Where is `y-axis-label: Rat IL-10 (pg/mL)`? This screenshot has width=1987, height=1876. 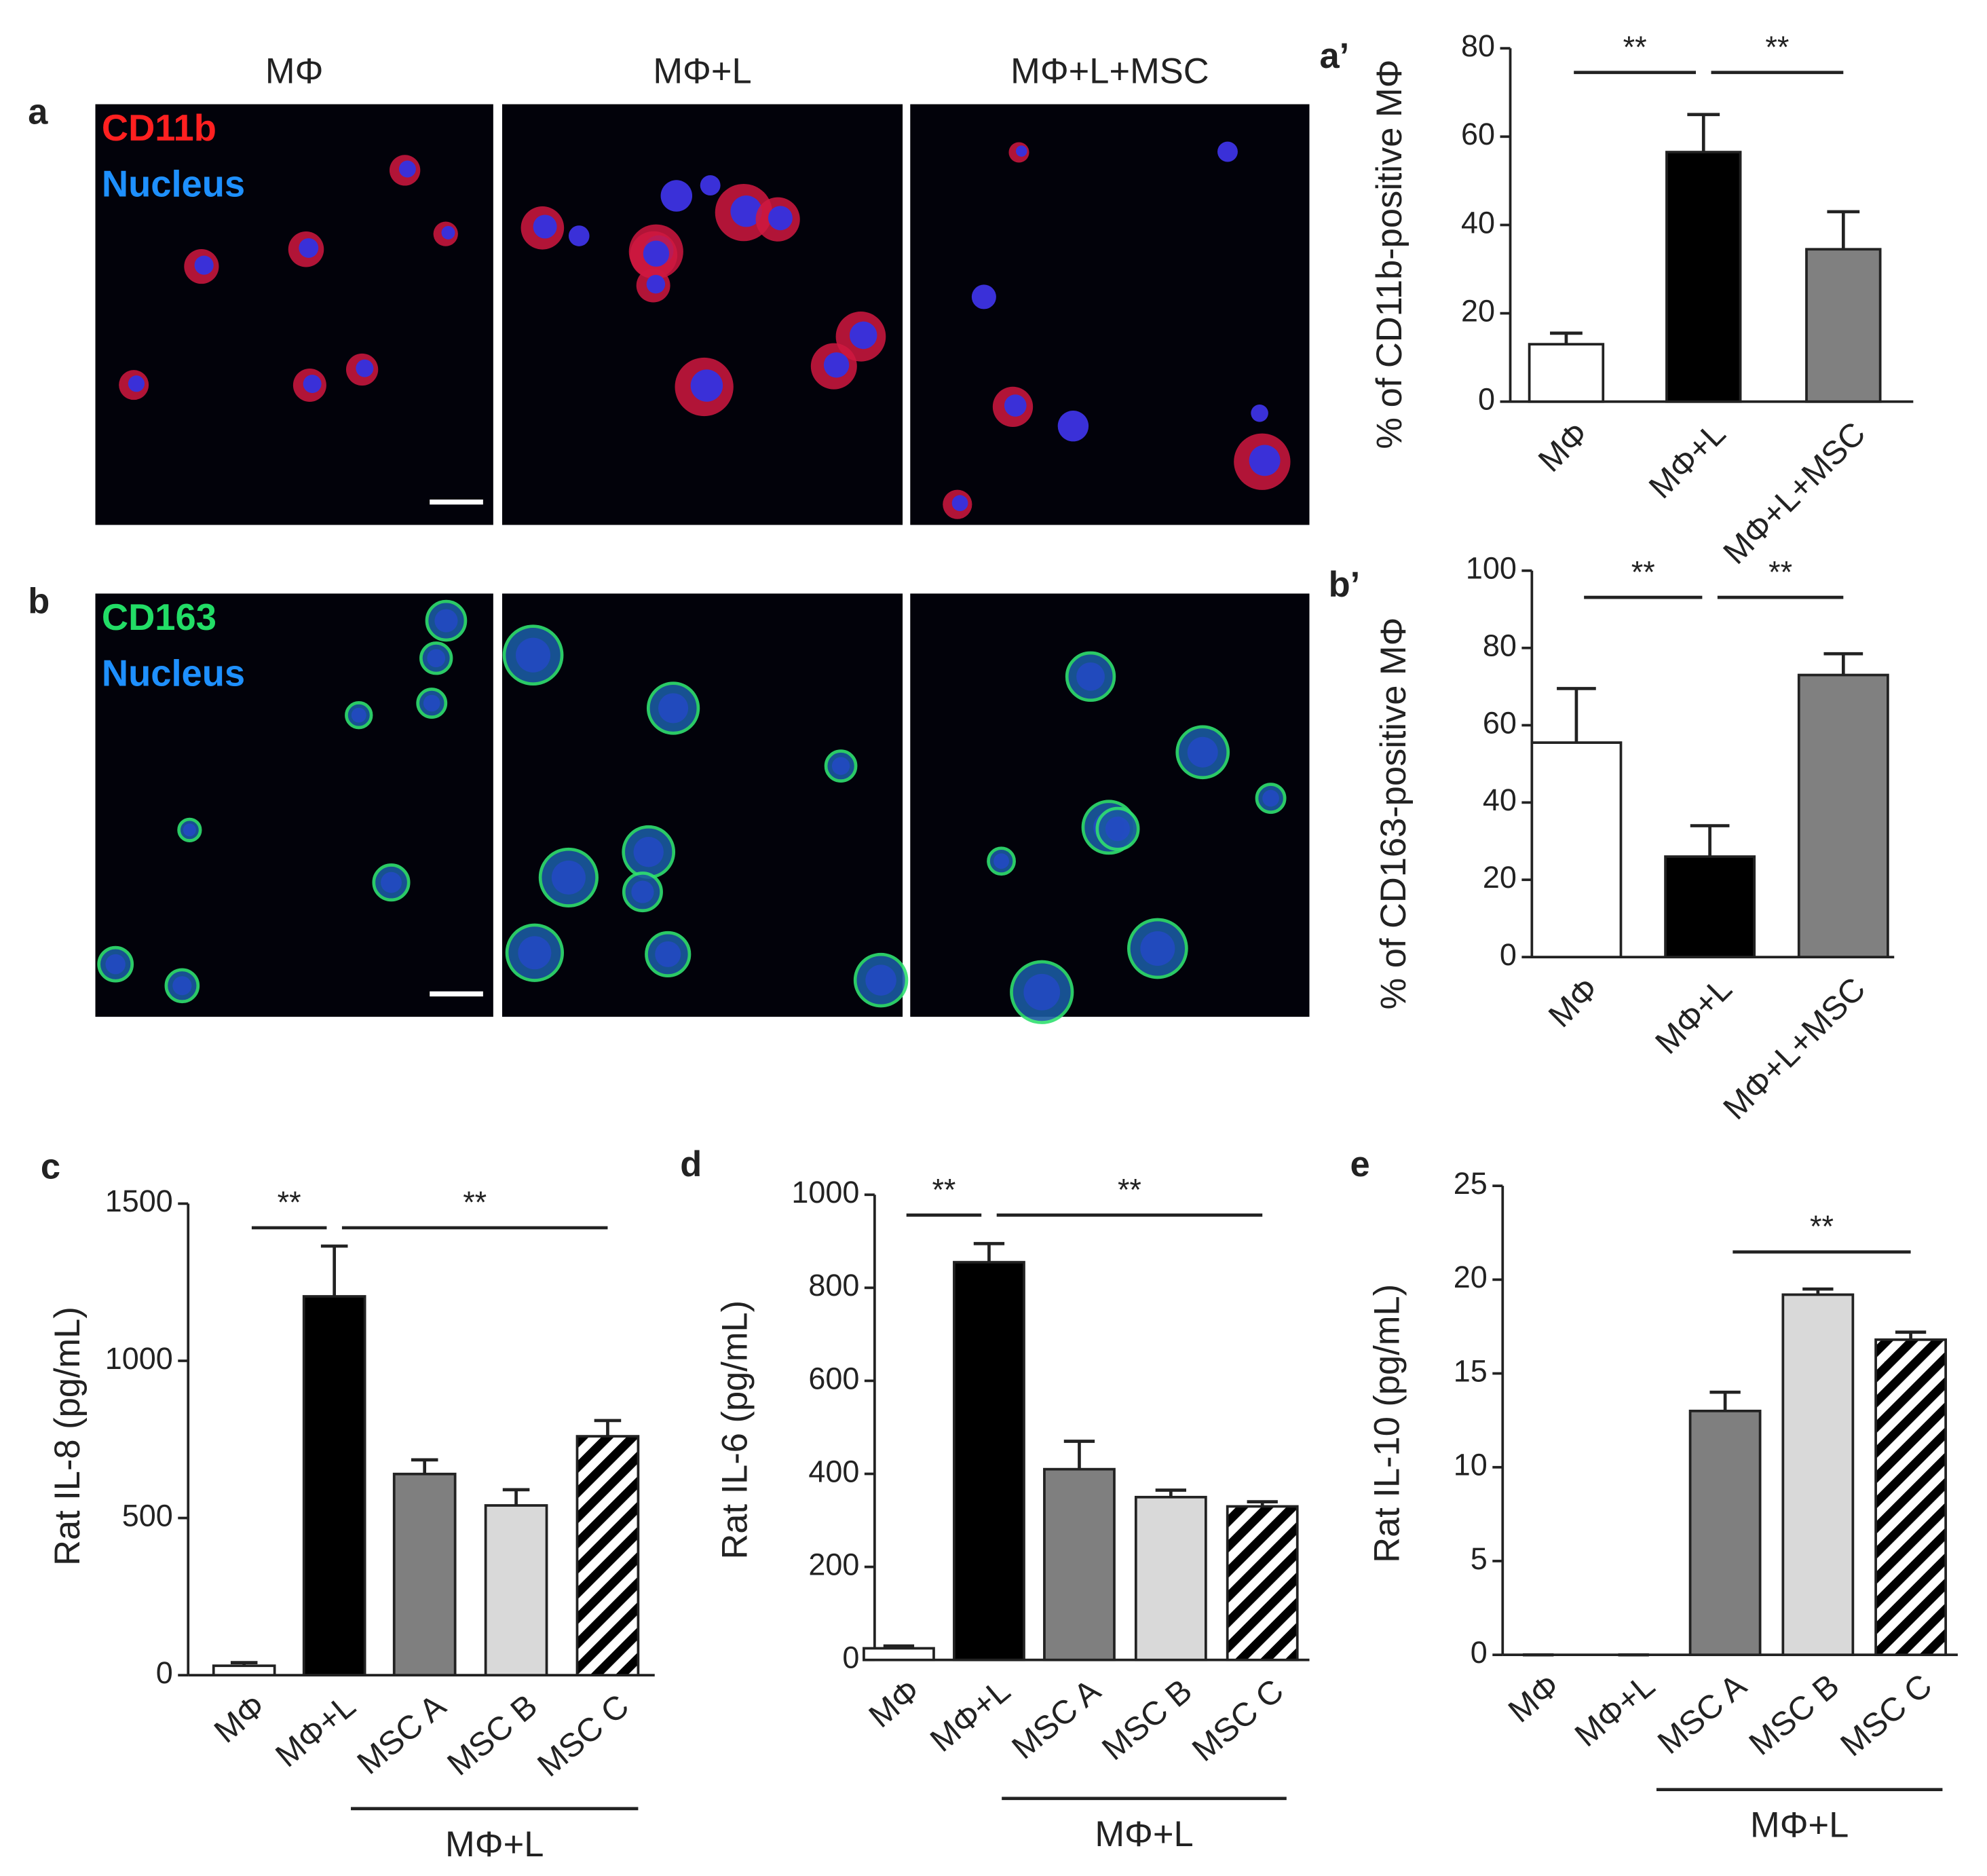
y-axis-label: Rat IL-10 (pg/mL) is located at coordinates (1387, 1423).